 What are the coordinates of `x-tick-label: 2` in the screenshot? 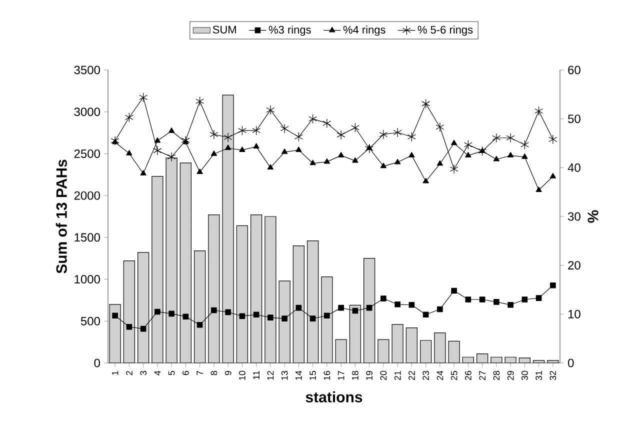 It's located at (129, 373).